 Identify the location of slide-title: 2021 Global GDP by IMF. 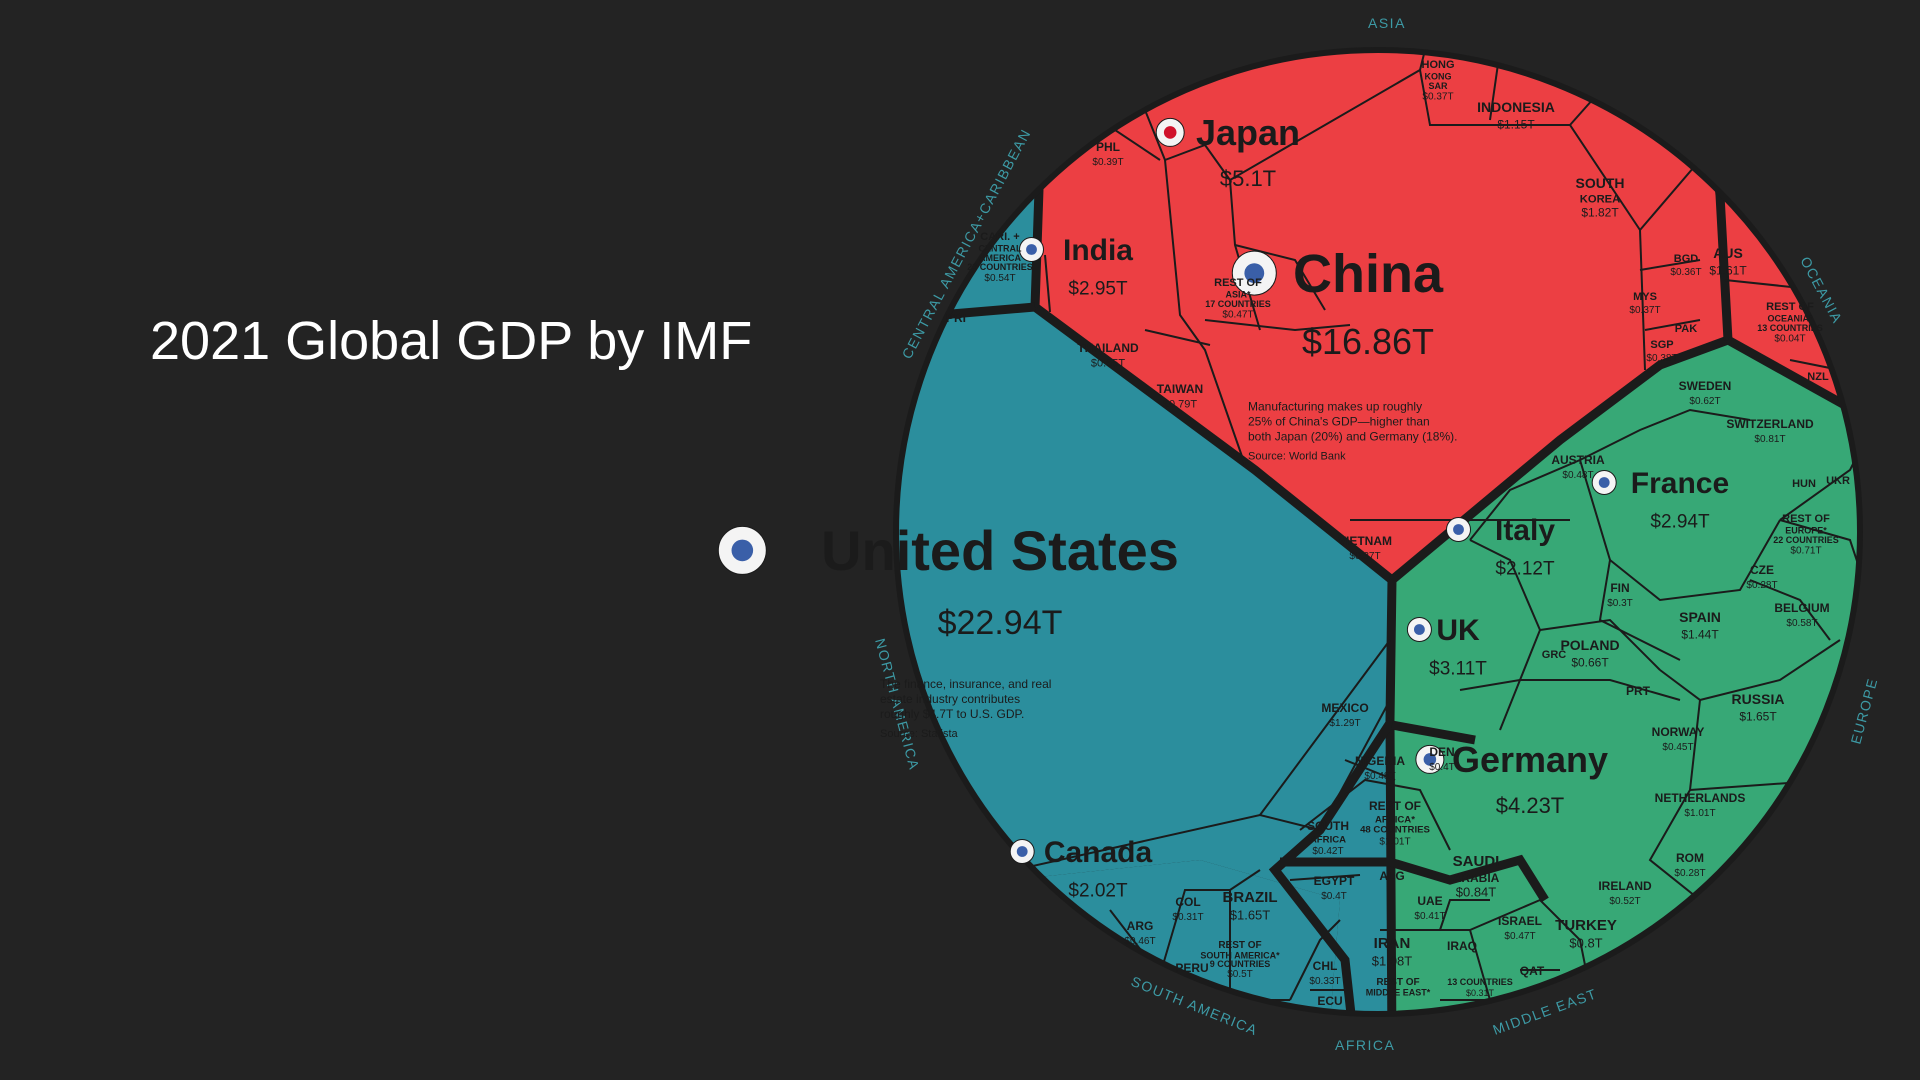
(451, 341).